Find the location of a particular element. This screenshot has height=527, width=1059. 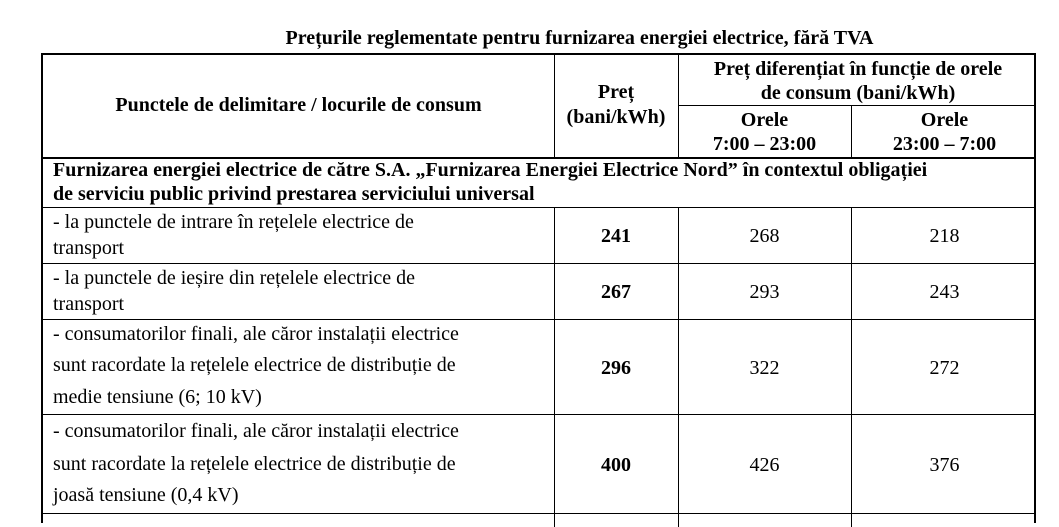

row-1-price: 241 is located at coordinates (616, 236).